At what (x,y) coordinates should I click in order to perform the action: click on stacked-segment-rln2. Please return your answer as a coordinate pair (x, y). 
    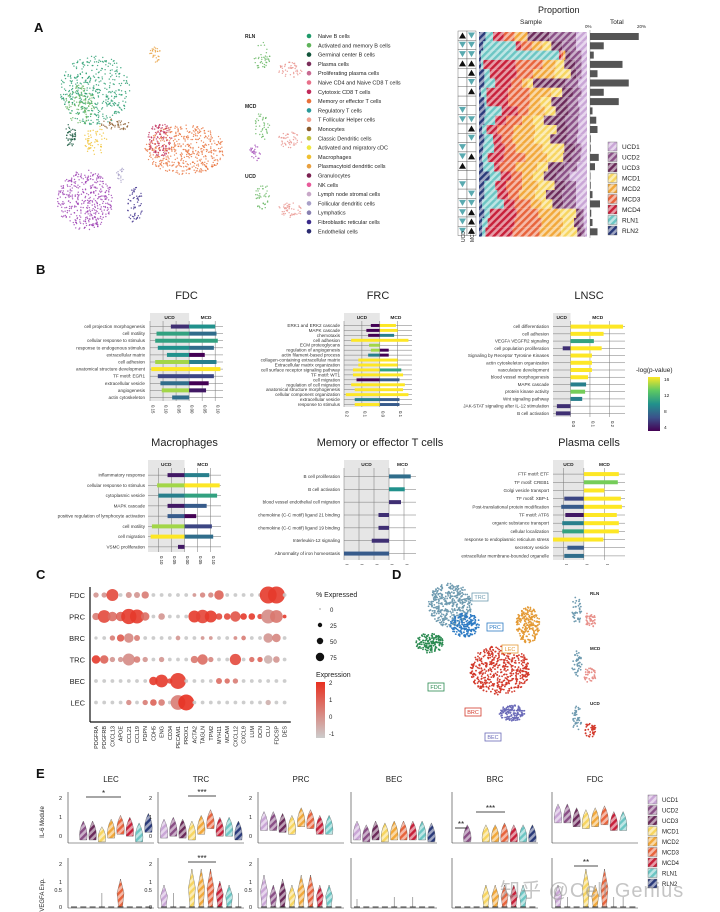
    Looking at the image, I should click on (481, 223).